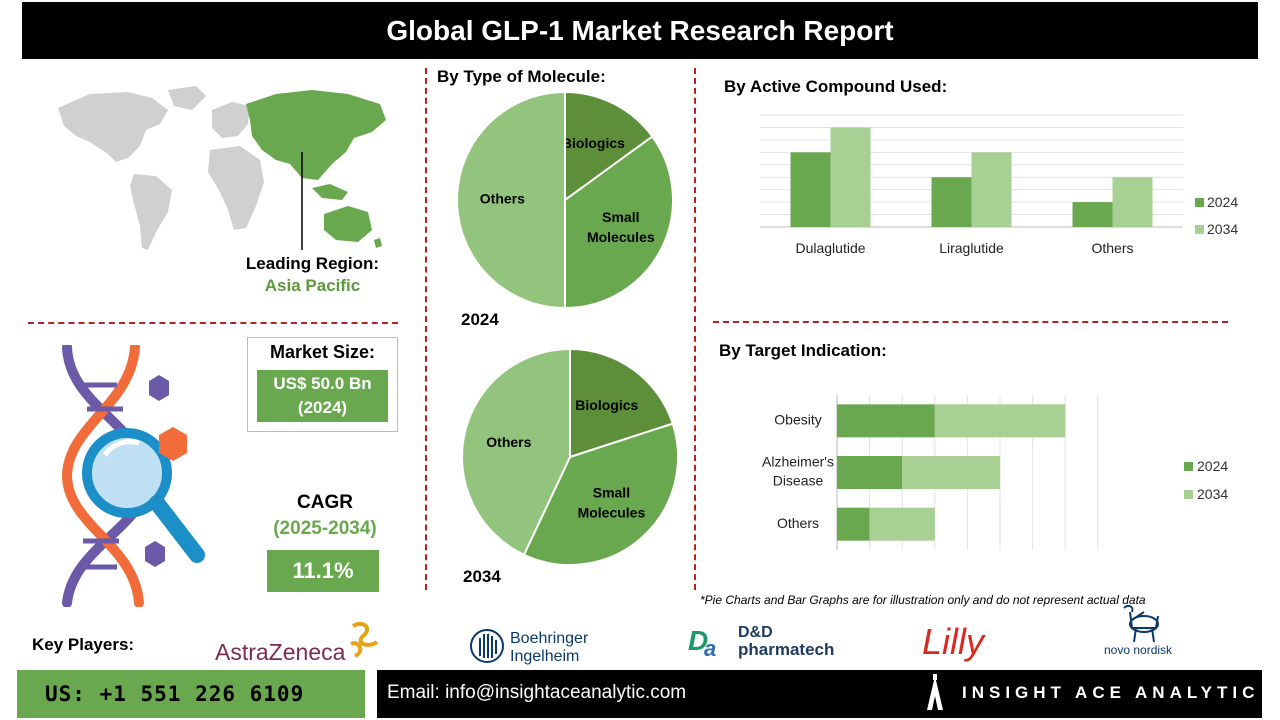 Image resolution: width=1280 pixels, height=720 pixels. I want to click on market-size-value: US$ 50.0 Bn (2024), so click(322, 396).